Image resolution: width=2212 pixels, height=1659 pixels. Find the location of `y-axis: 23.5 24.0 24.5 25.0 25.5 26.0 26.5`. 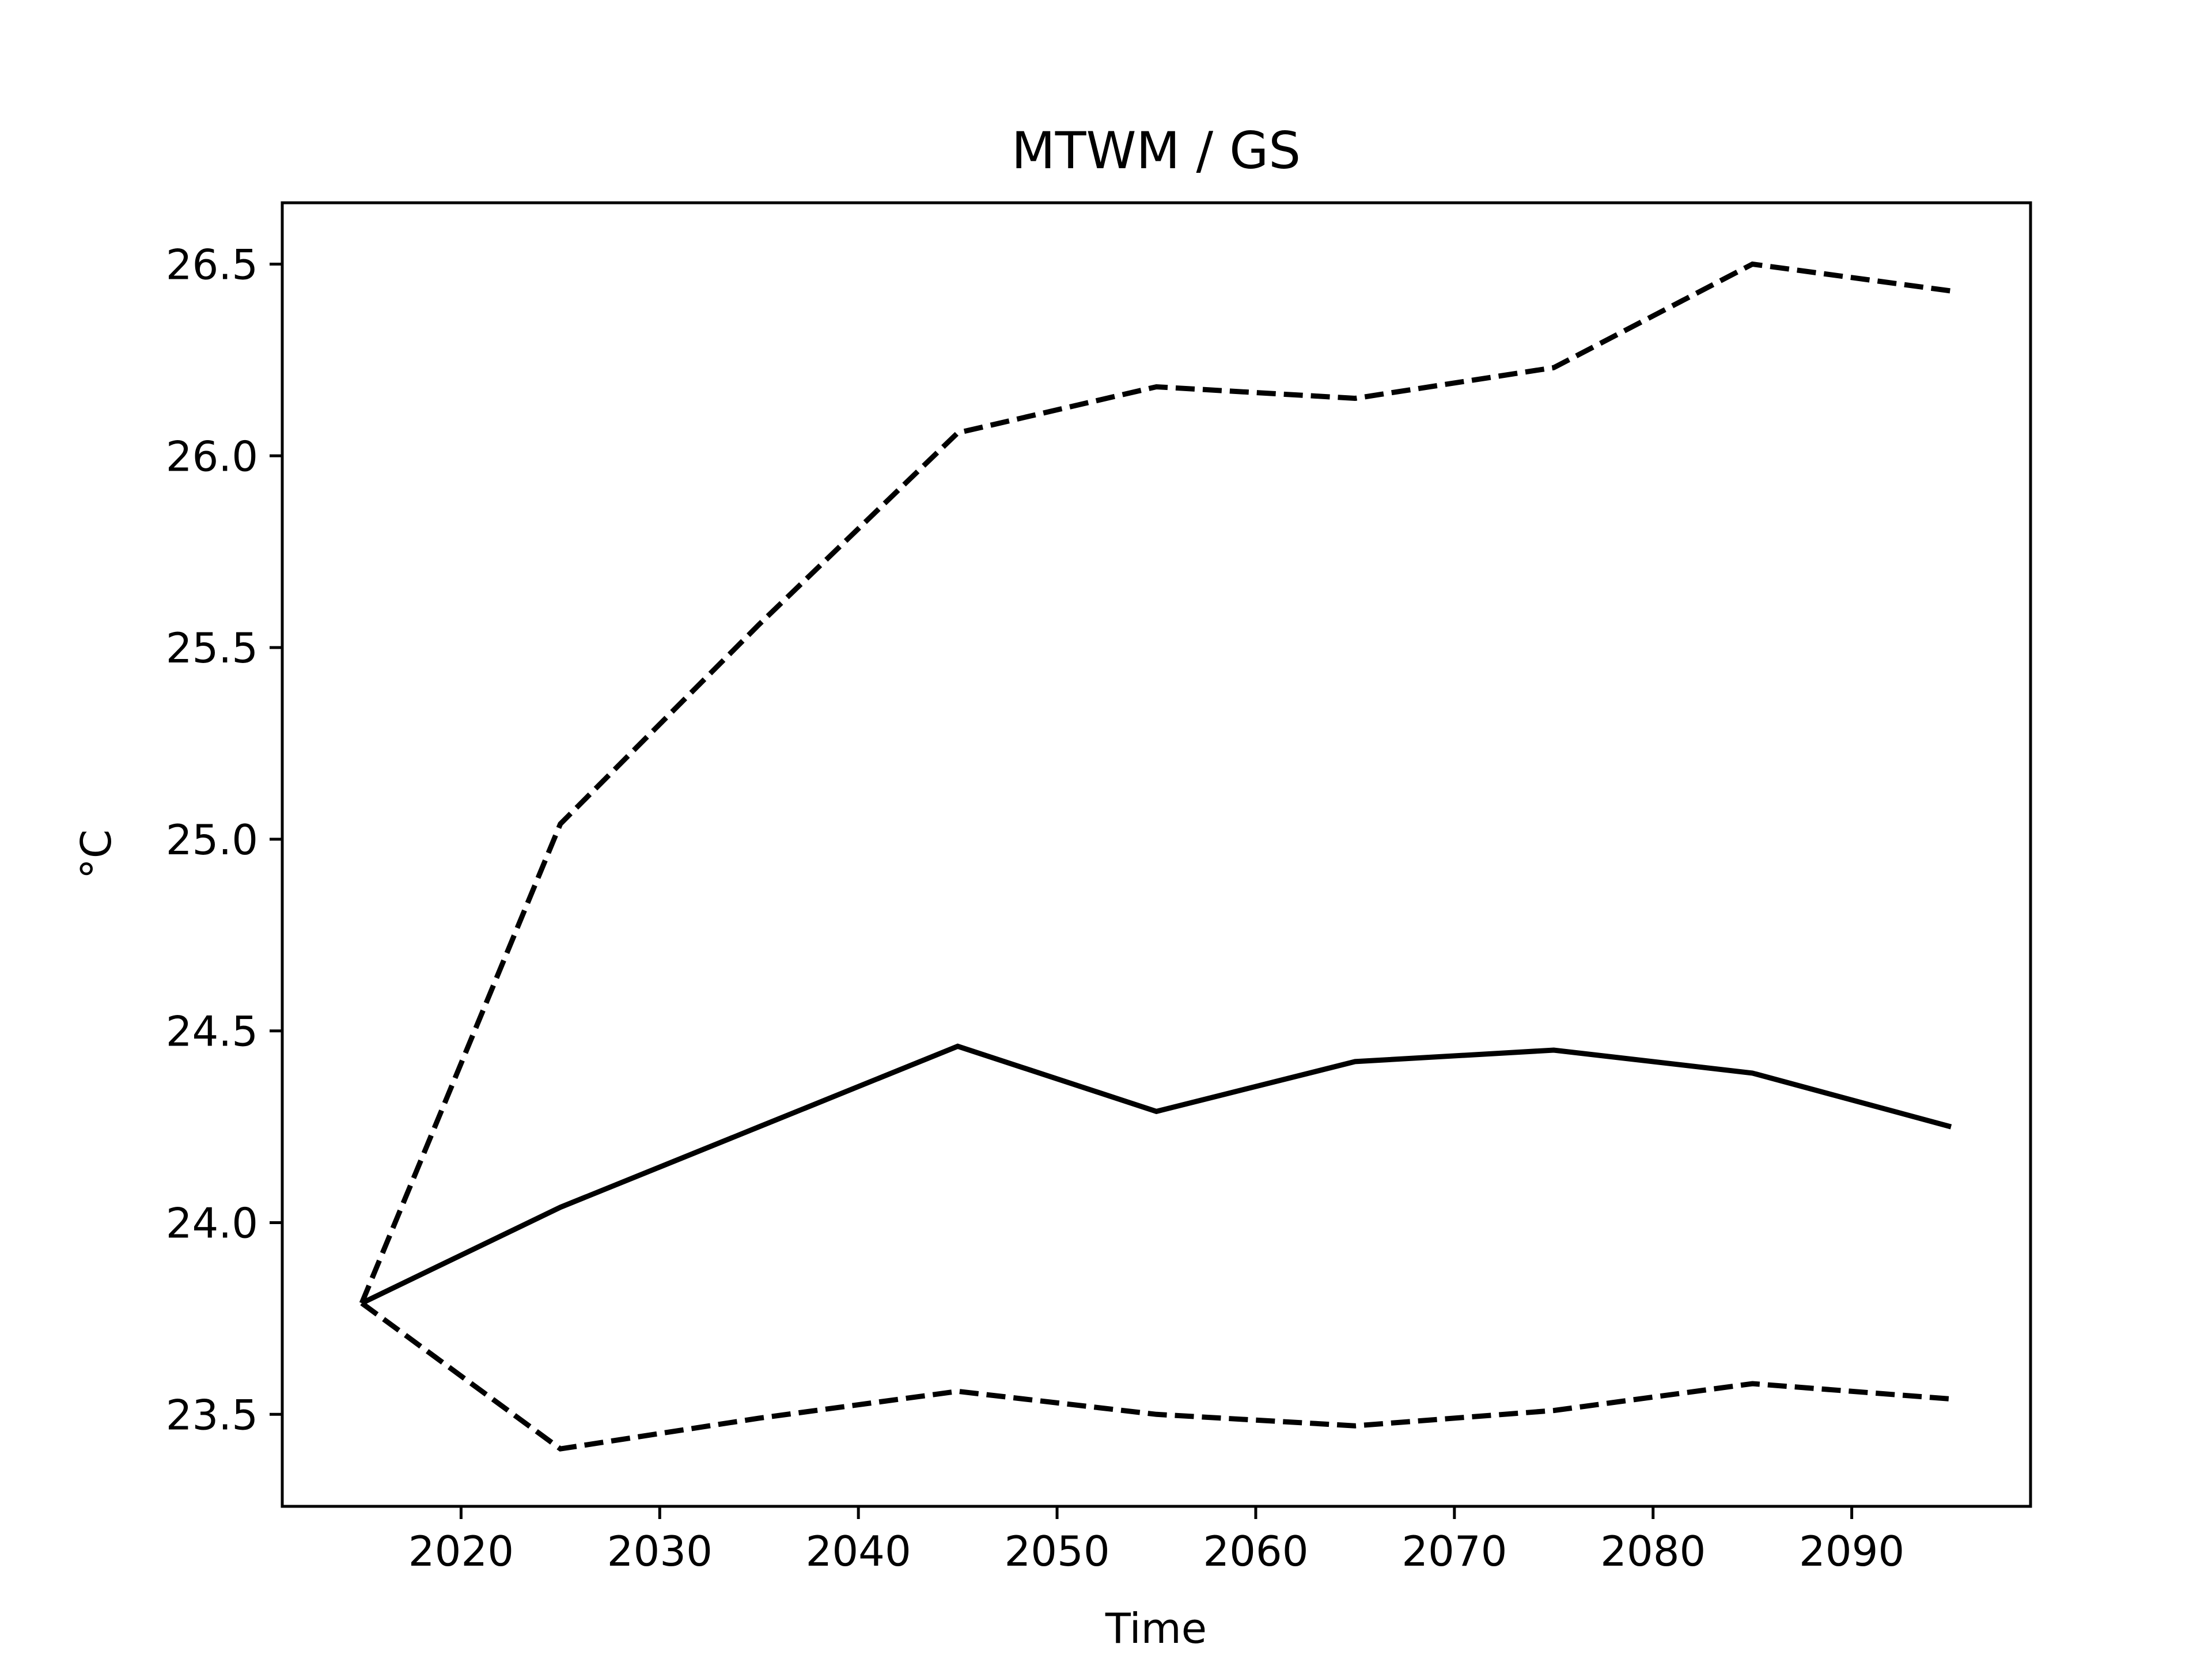

y-axis: 23.5 24.0 24.5 25.0 25.5 26.0 26.5 is located at coordinates (224, 839).